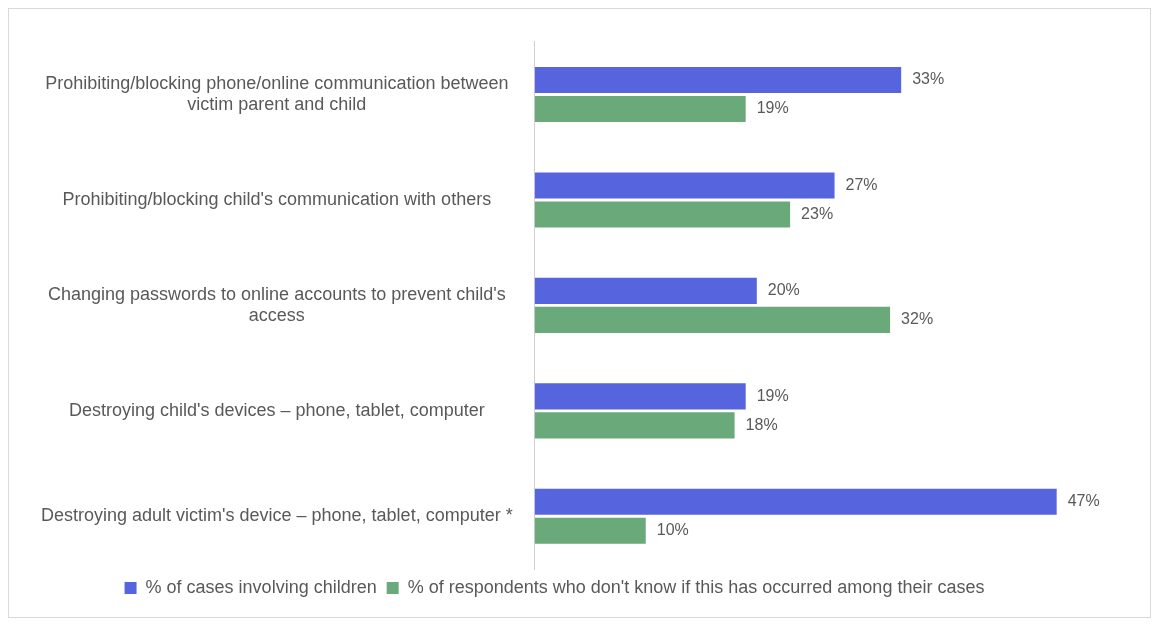  What do you see at coordinates (276, 515) in the screenshot?
I see `y-tick-label: Destroying adult victim's device – phone, tablet, computer *` at bounding box center [276, 515].